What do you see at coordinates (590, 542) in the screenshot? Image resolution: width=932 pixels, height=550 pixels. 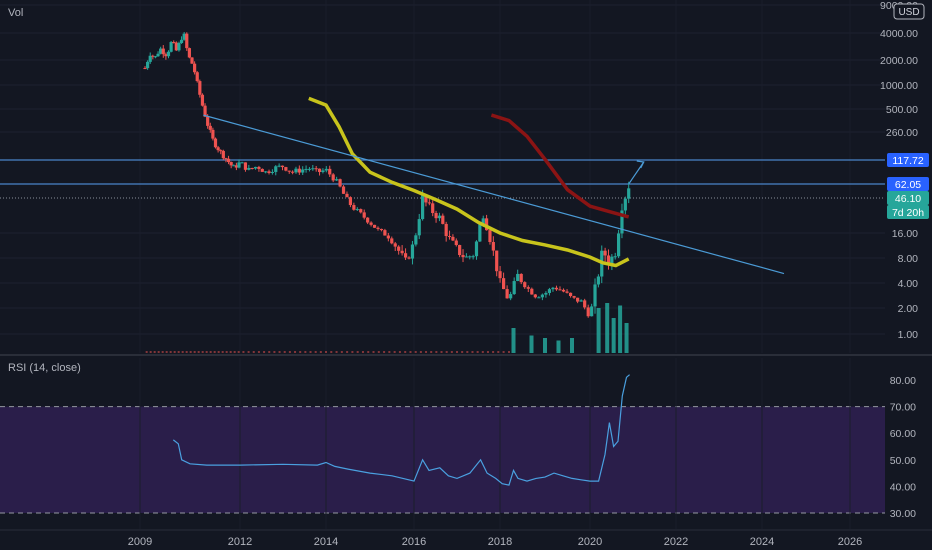 I see `time-tick-label: 2020` at bounding box center [590, 542].